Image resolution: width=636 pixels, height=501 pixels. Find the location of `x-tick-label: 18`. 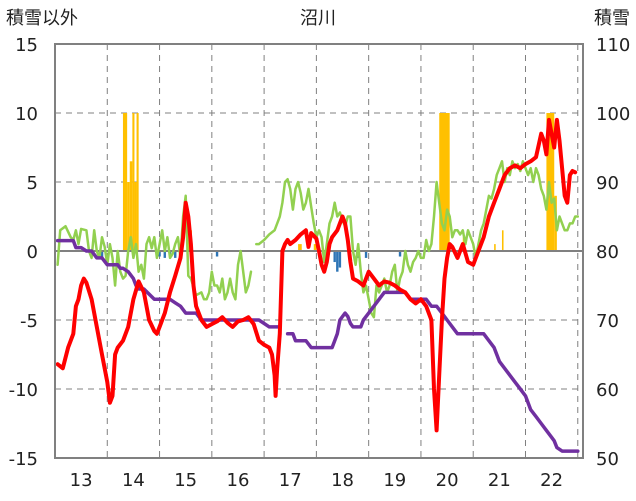

x-tick-label: 18 is located at coordinates (342, 480).